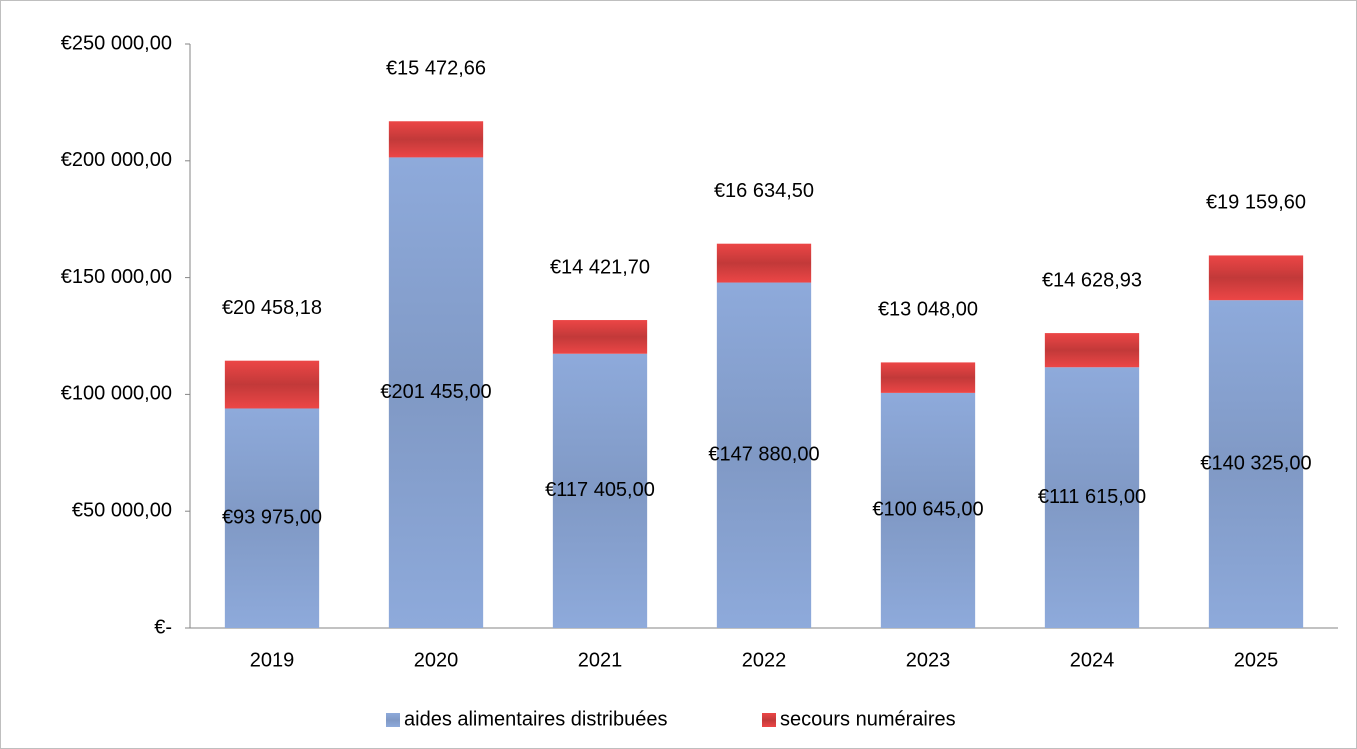  Describe the element at coordinates (436, 660) in the screenshot. I see `x-tick-label: 2020` at that location.